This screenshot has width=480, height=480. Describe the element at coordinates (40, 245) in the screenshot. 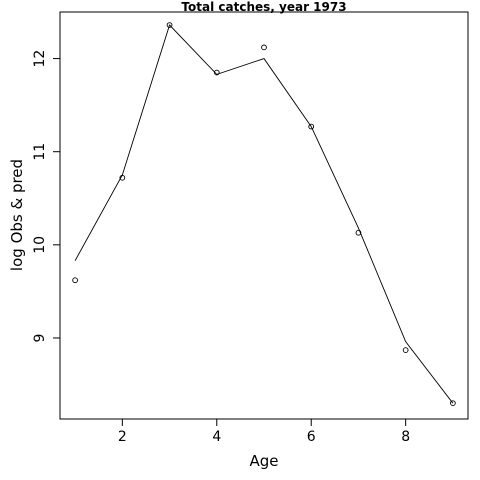

I see `y-tick-label: 10` at that location.